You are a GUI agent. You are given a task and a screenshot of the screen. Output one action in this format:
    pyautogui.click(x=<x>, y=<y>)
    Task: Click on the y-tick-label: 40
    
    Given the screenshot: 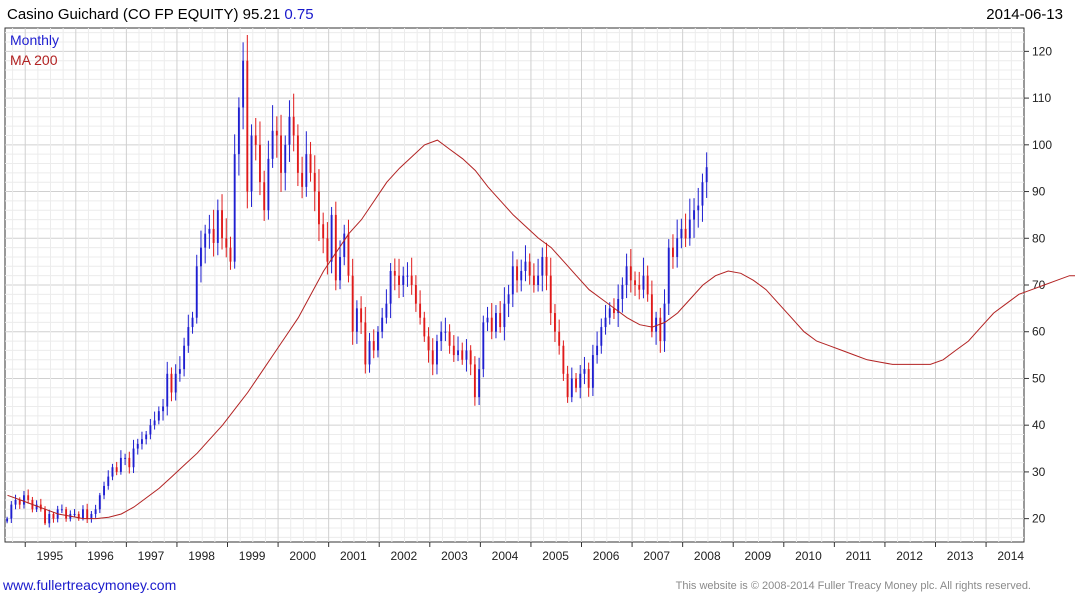 What is the action you would take?
    pyautogui.click(x=1039, y=425)
    